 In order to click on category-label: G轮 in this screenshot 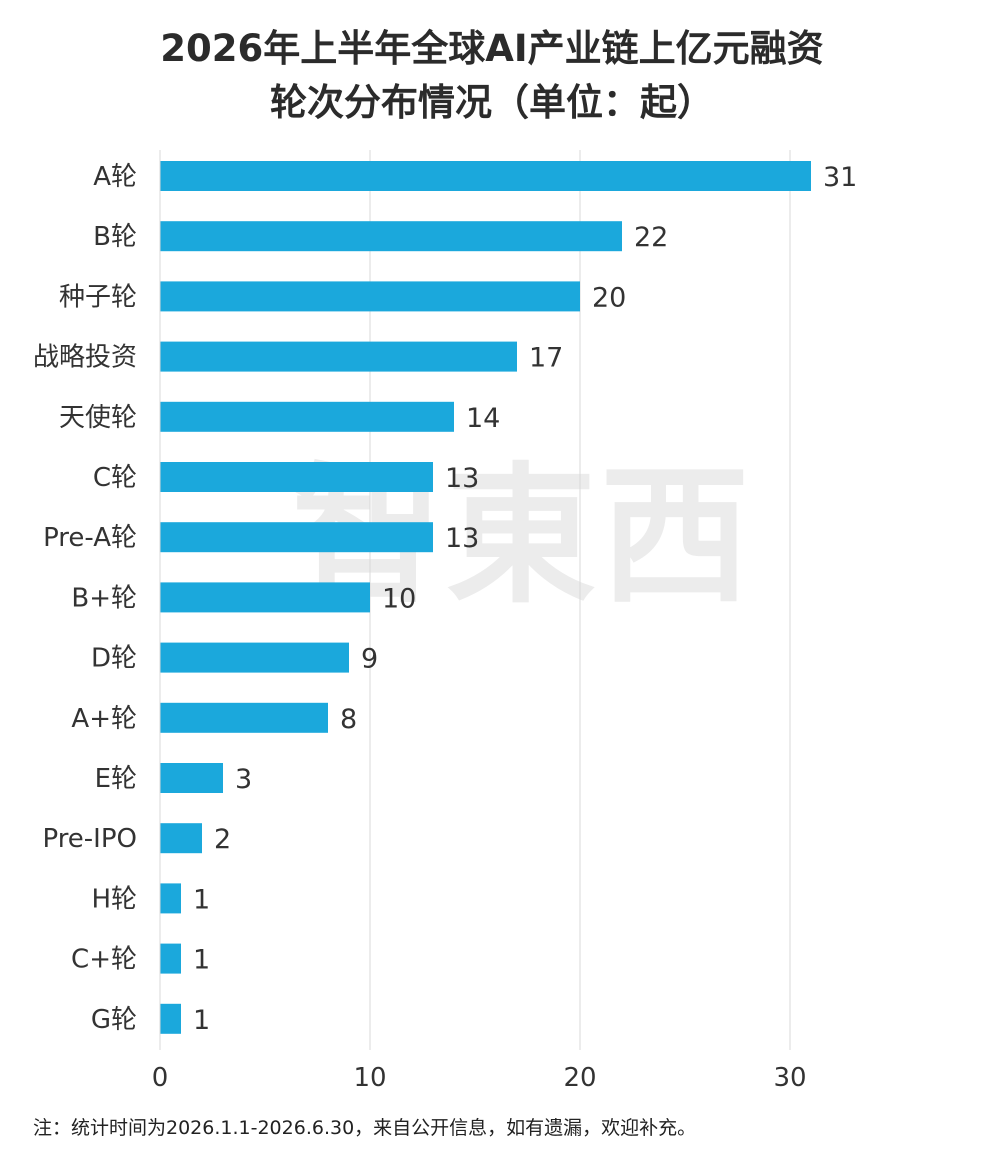, I will do `click(114, 1020)`.